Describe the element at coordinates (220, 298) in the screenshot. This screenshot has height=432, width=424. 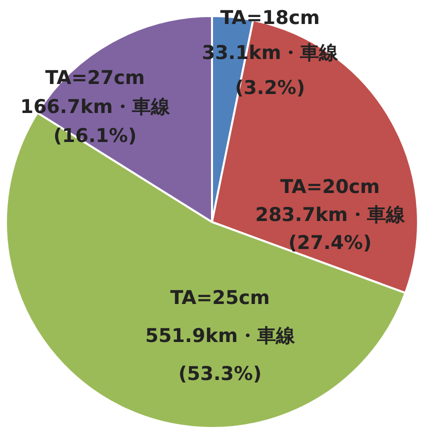
I see `slice-label: TA=25cm` at that location.